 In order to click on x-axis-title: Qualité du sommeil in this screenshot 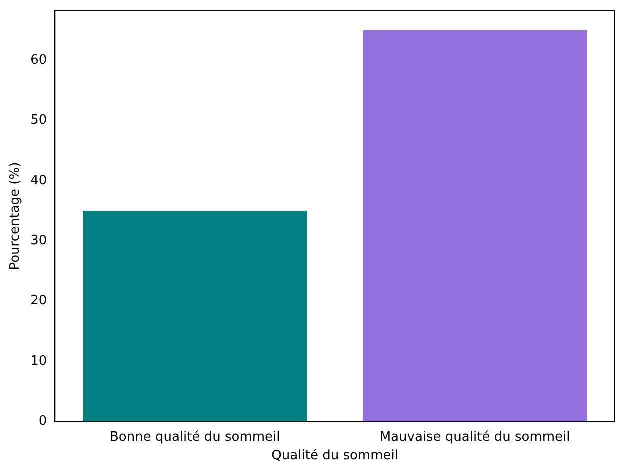, I will do `click(335, 456)`.